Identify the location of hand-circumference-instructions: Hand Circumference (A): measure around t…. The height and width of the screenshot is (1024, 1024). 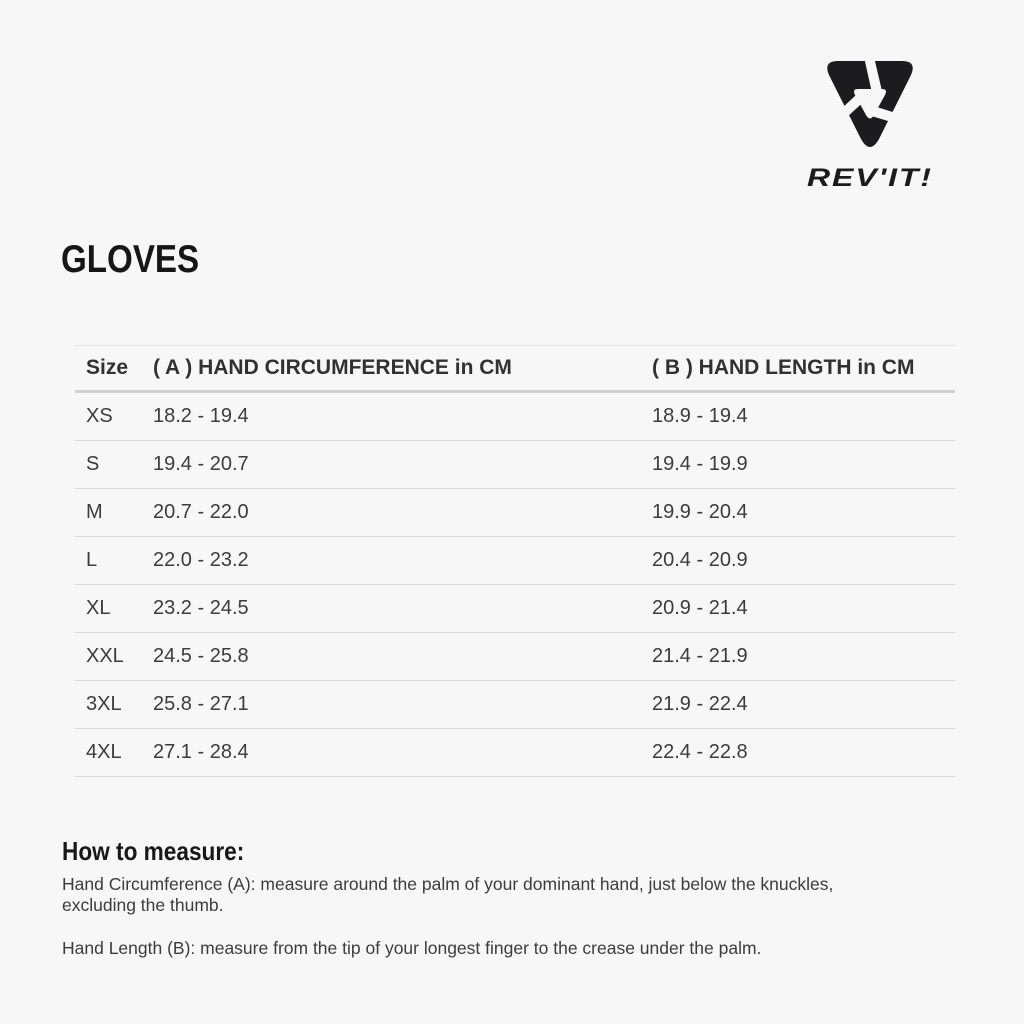
(447, 895).